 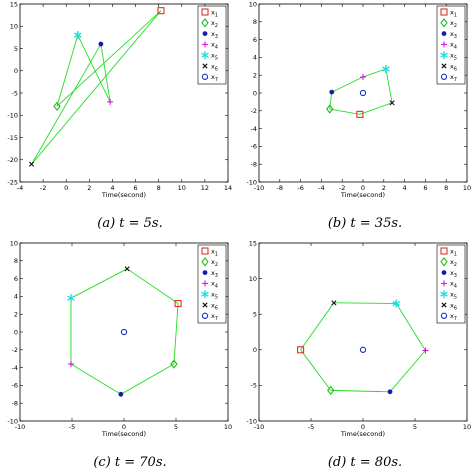 What do you see at coordinates (444, 33) in the screenshot?
I see `legend-marker-x3` at bounding box center [444, 33].